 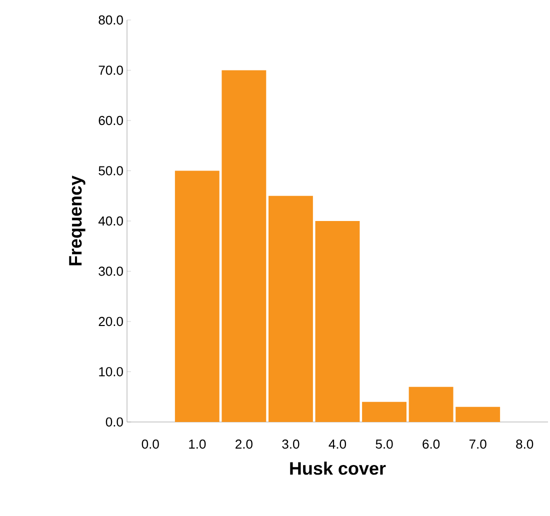 What do you see at coordinates (110, 20) in the screenshot?
I see `y-tick-label: 80.0` at bounding box center [110, 20].